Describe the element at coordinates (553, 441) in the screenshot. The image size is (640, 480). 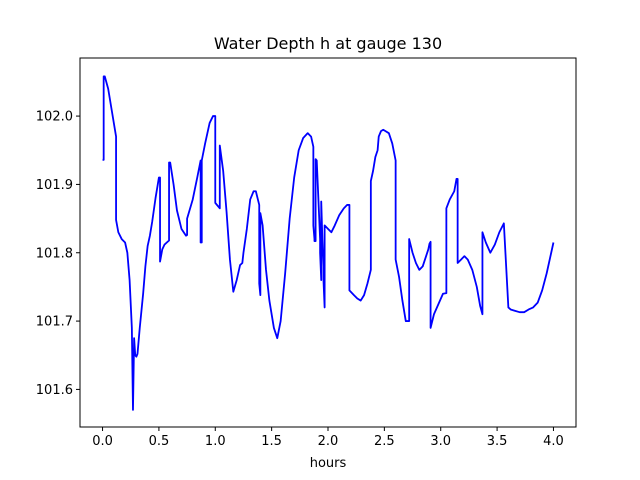
I see `x-tick-label: 4.0` at that location.